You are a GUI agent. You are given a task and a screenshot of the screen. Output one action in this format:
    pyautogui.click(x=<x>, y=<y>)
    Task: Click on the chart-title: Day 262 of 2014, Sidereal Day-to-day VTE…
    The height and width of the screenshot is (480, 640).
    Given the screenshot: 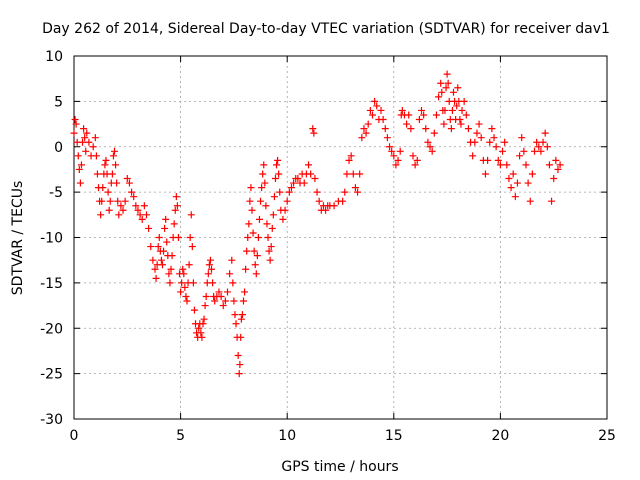 What is the action you would take?
    pyautogui.click(x=326, y=29)
    